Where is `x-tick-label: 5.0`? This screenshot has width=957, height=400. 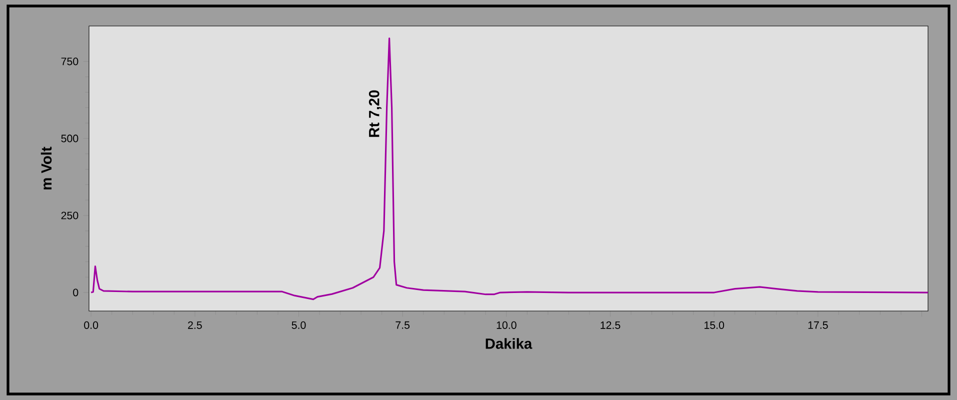
x-tick-label: 5.0 is located at coordinates (299, 325).